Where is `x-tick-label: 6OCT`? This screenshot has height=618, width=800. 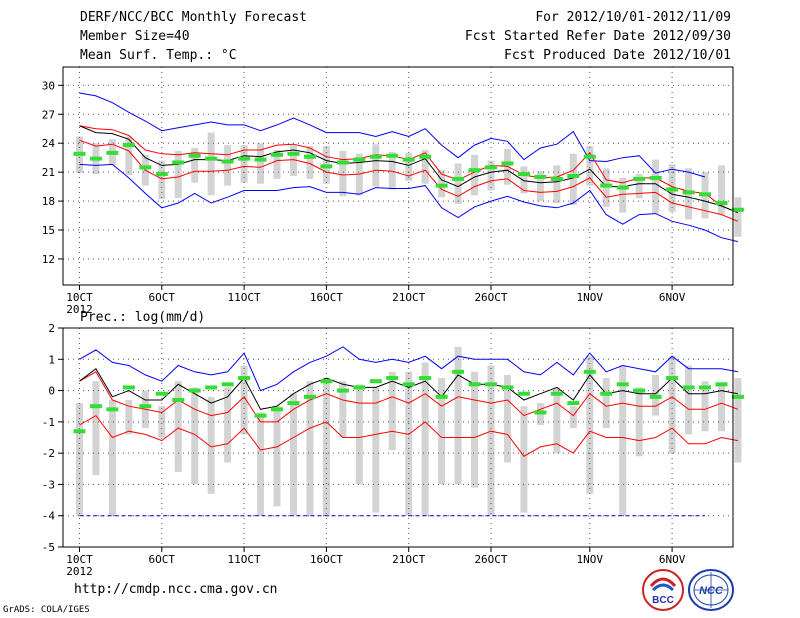 x-tick-label: 6OCT is located at coordinates (162, 559).